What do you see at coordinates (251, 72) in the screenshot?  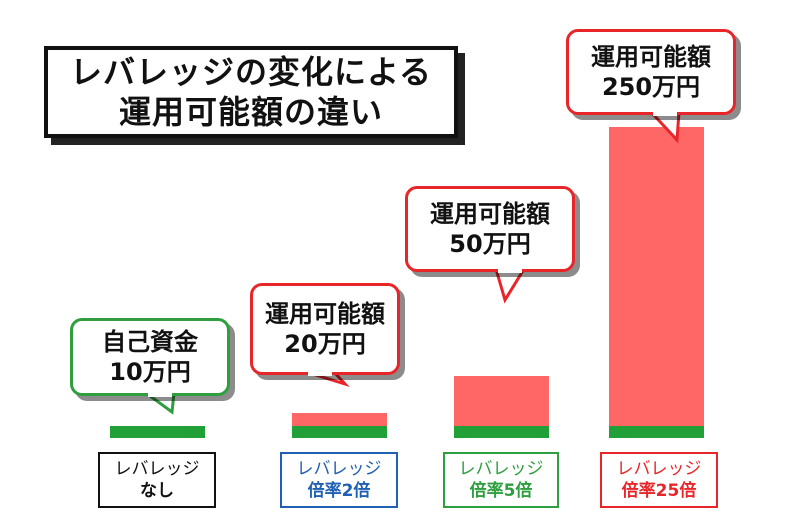 I see `title-line-1: レバレッジの変化による` at bounding box center [251, 72].